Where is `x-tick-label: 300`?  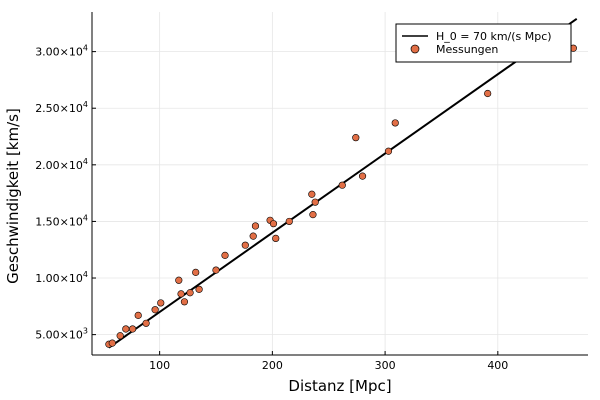
x-tick-label: 300 is located at coordinates (385, 365).